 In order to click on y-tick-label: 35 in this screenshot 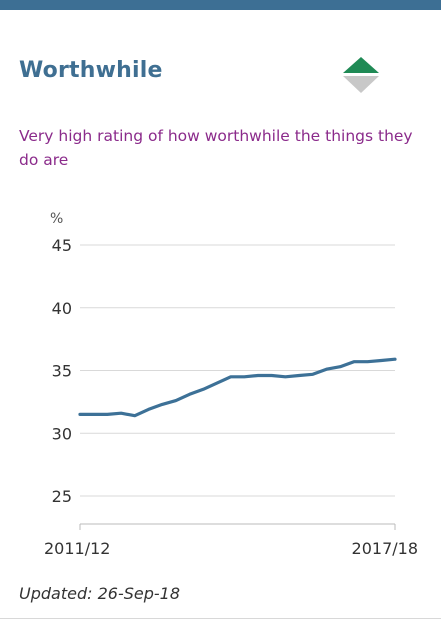, I will do `click(62, 371)`.